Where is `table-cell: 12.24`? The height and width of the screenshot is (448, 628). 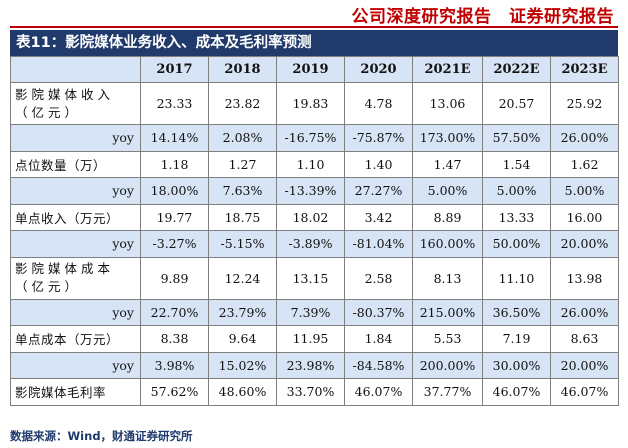
table-cell: 12.24 is located at coordinates (242, 278).